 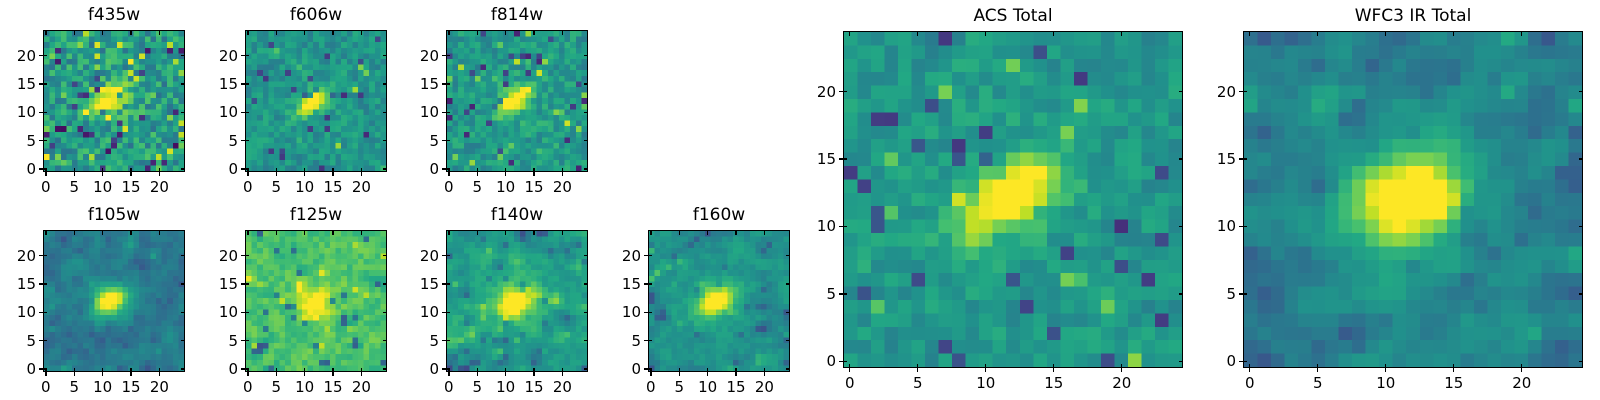 I want to click on heatmap-axes-f140w, so click(x=517, y=301).